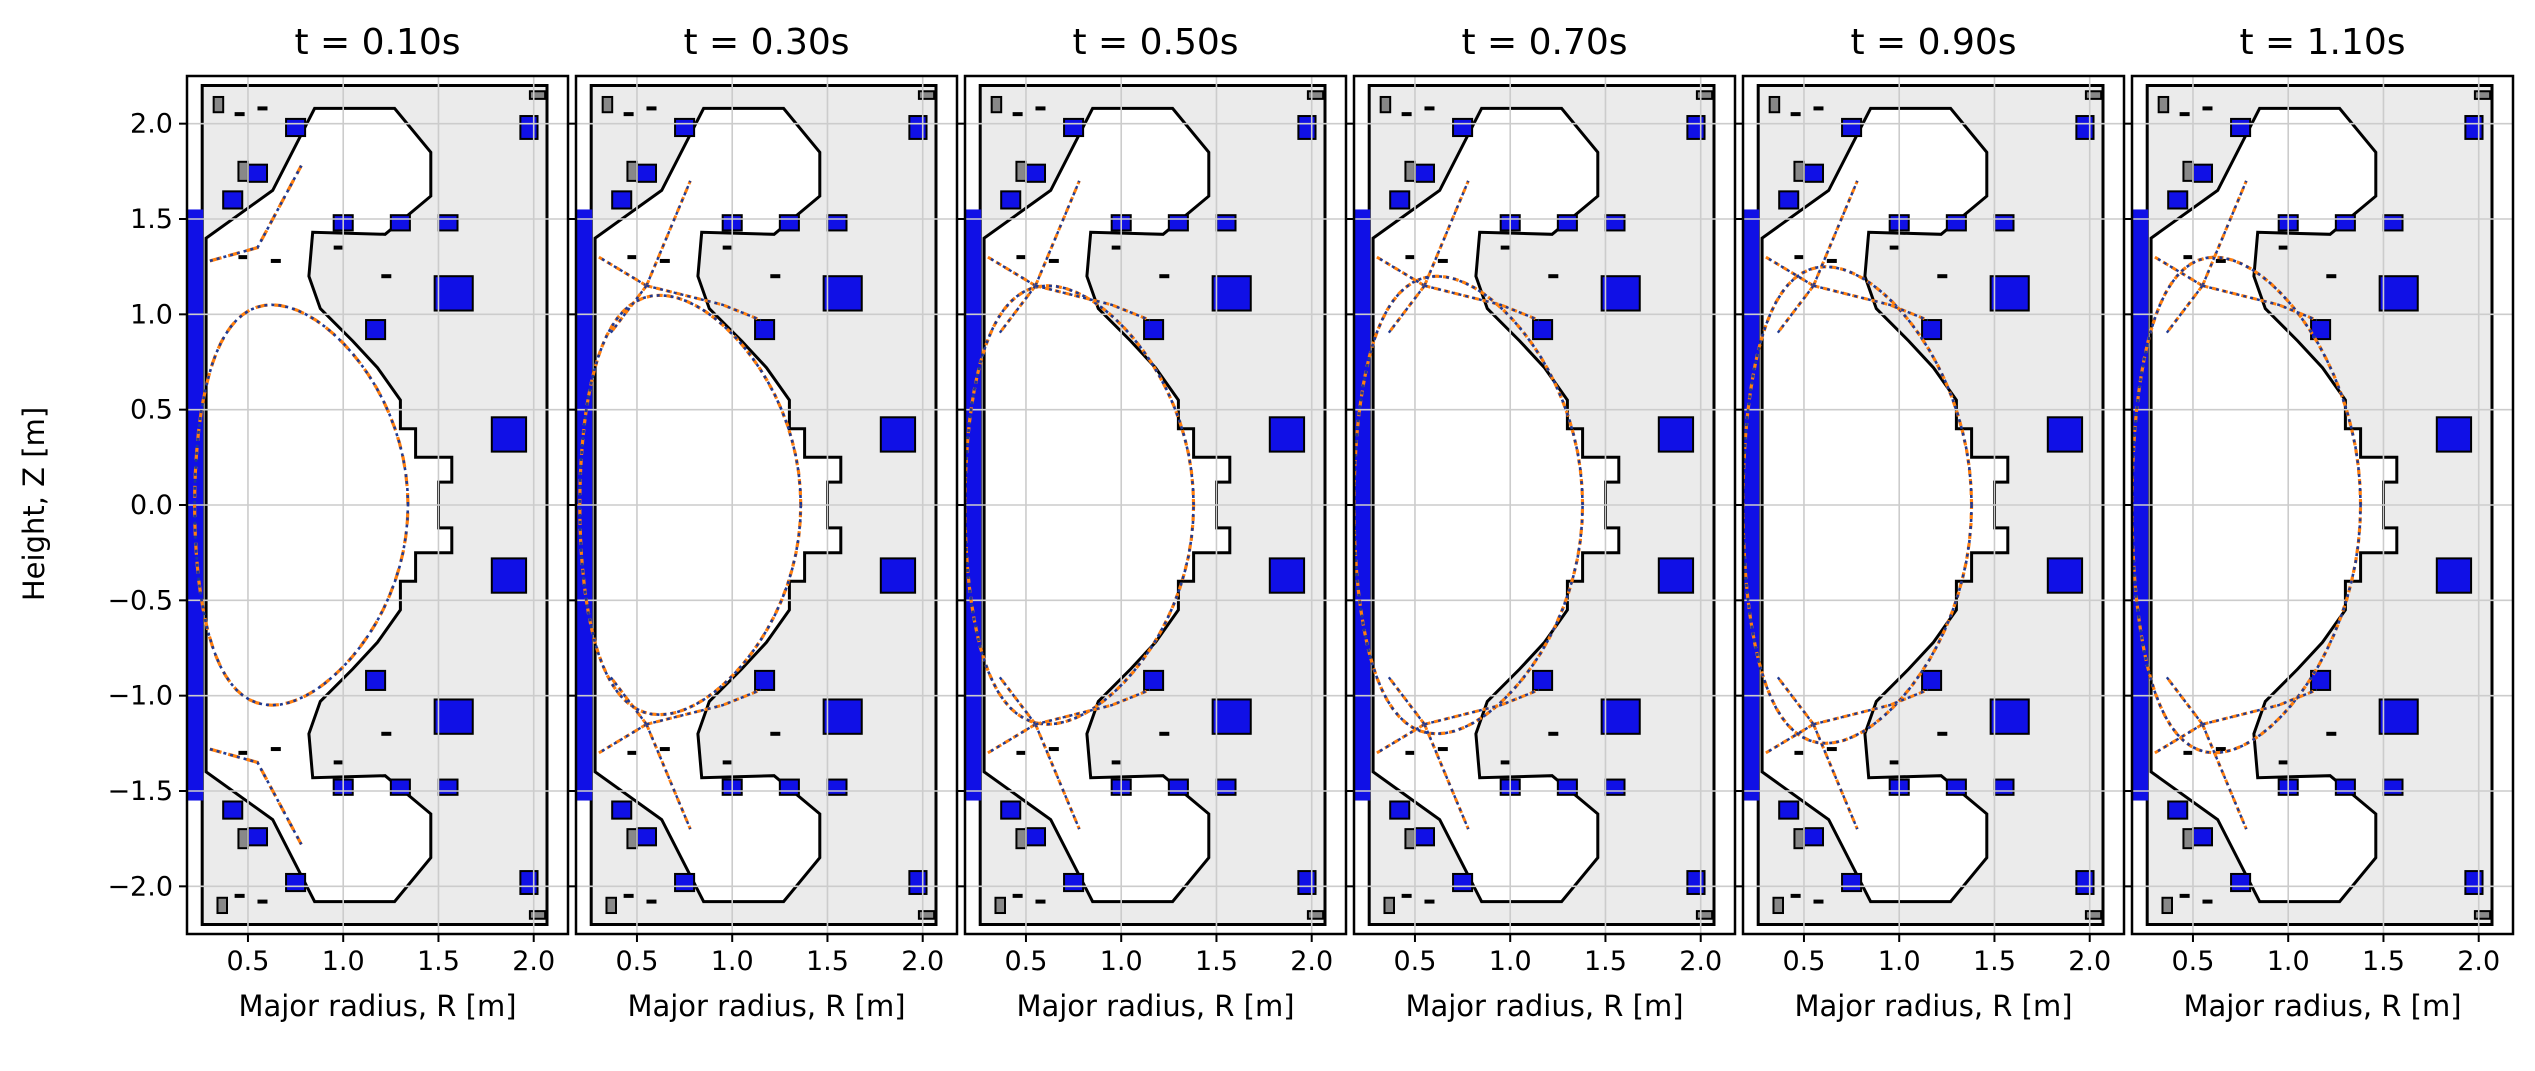  Describe the element at coordinates (140, 600) in the screenshot. I see `y-tick-label: −0.5` at that location.